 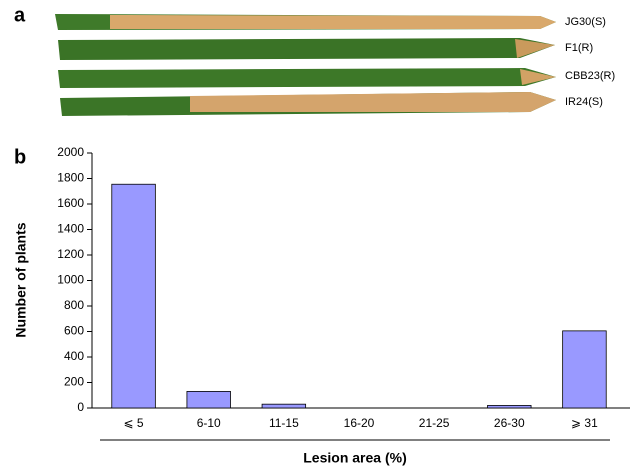 What do you see at coordinates (74, 305) in the screenshot?
I see `y-tick-label: 800` at bounding box center [74, 305].